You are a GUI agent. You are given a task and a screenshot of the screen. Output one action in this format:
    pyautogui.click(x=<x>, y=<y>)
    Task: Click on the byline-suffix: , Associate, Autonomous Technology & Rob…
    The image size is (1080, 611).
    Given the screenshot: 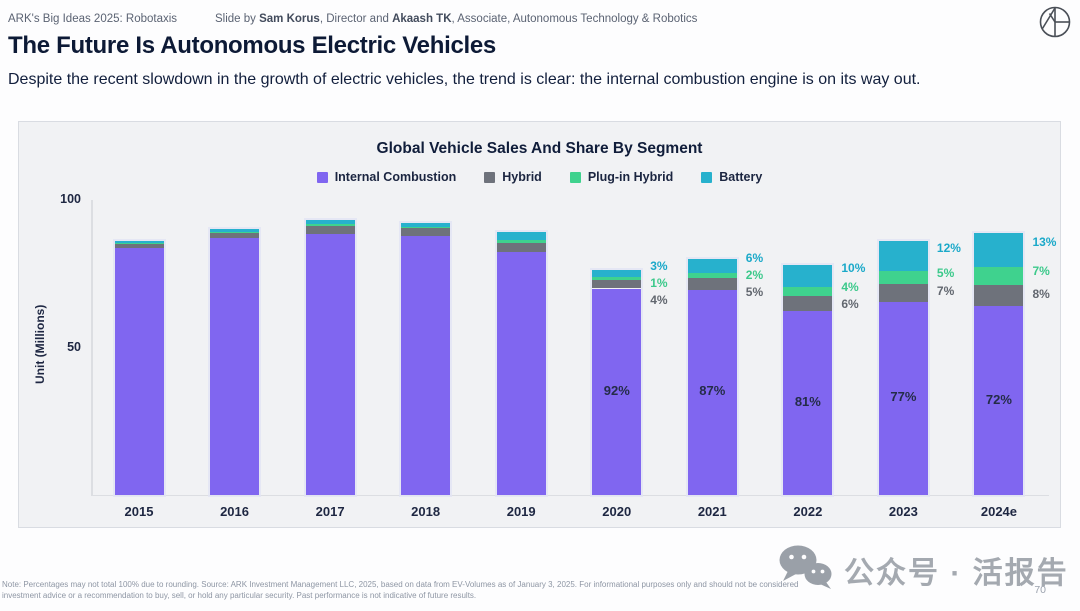 What is the action you would take?
    pyautogui.click(x=574, y=19)
    